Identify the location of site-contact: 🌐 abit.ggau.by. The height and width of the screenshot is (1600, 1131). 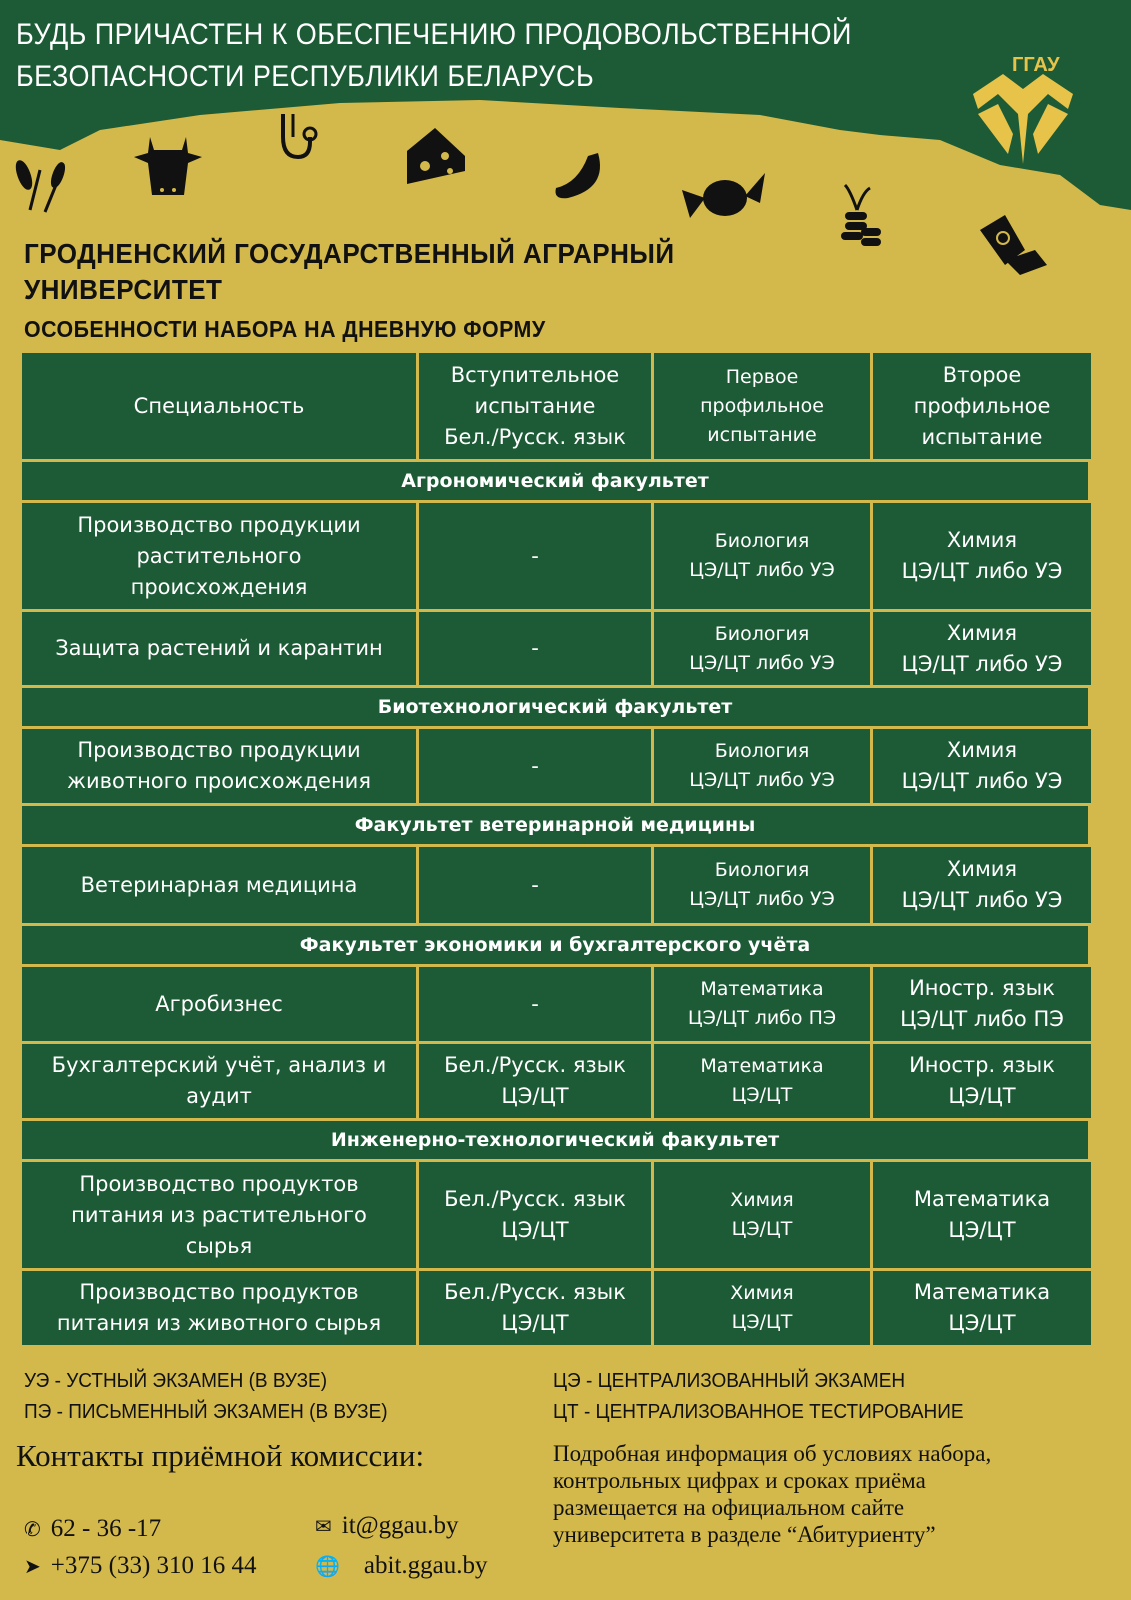
(401, 1565).